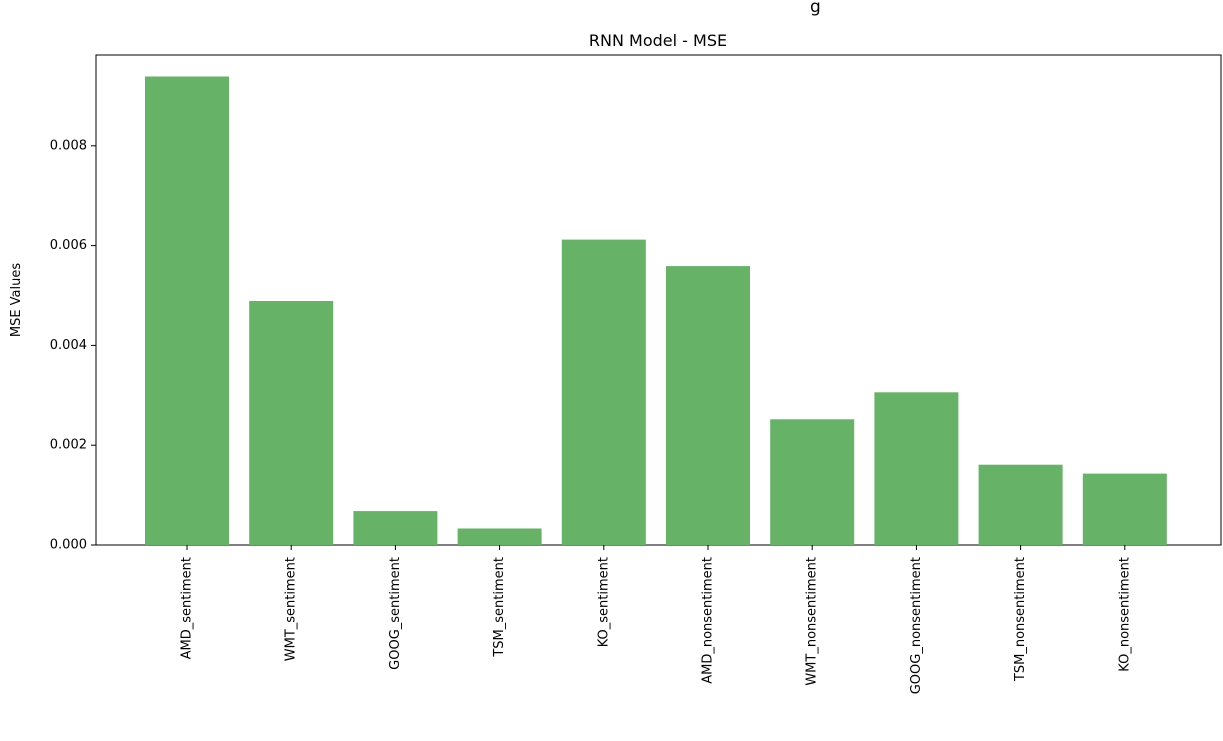 The image size is (1223, 741). I want to click on y-axis-ticks: 0.000 0.002 0.004 0.006 0.008, so click(73, 345).